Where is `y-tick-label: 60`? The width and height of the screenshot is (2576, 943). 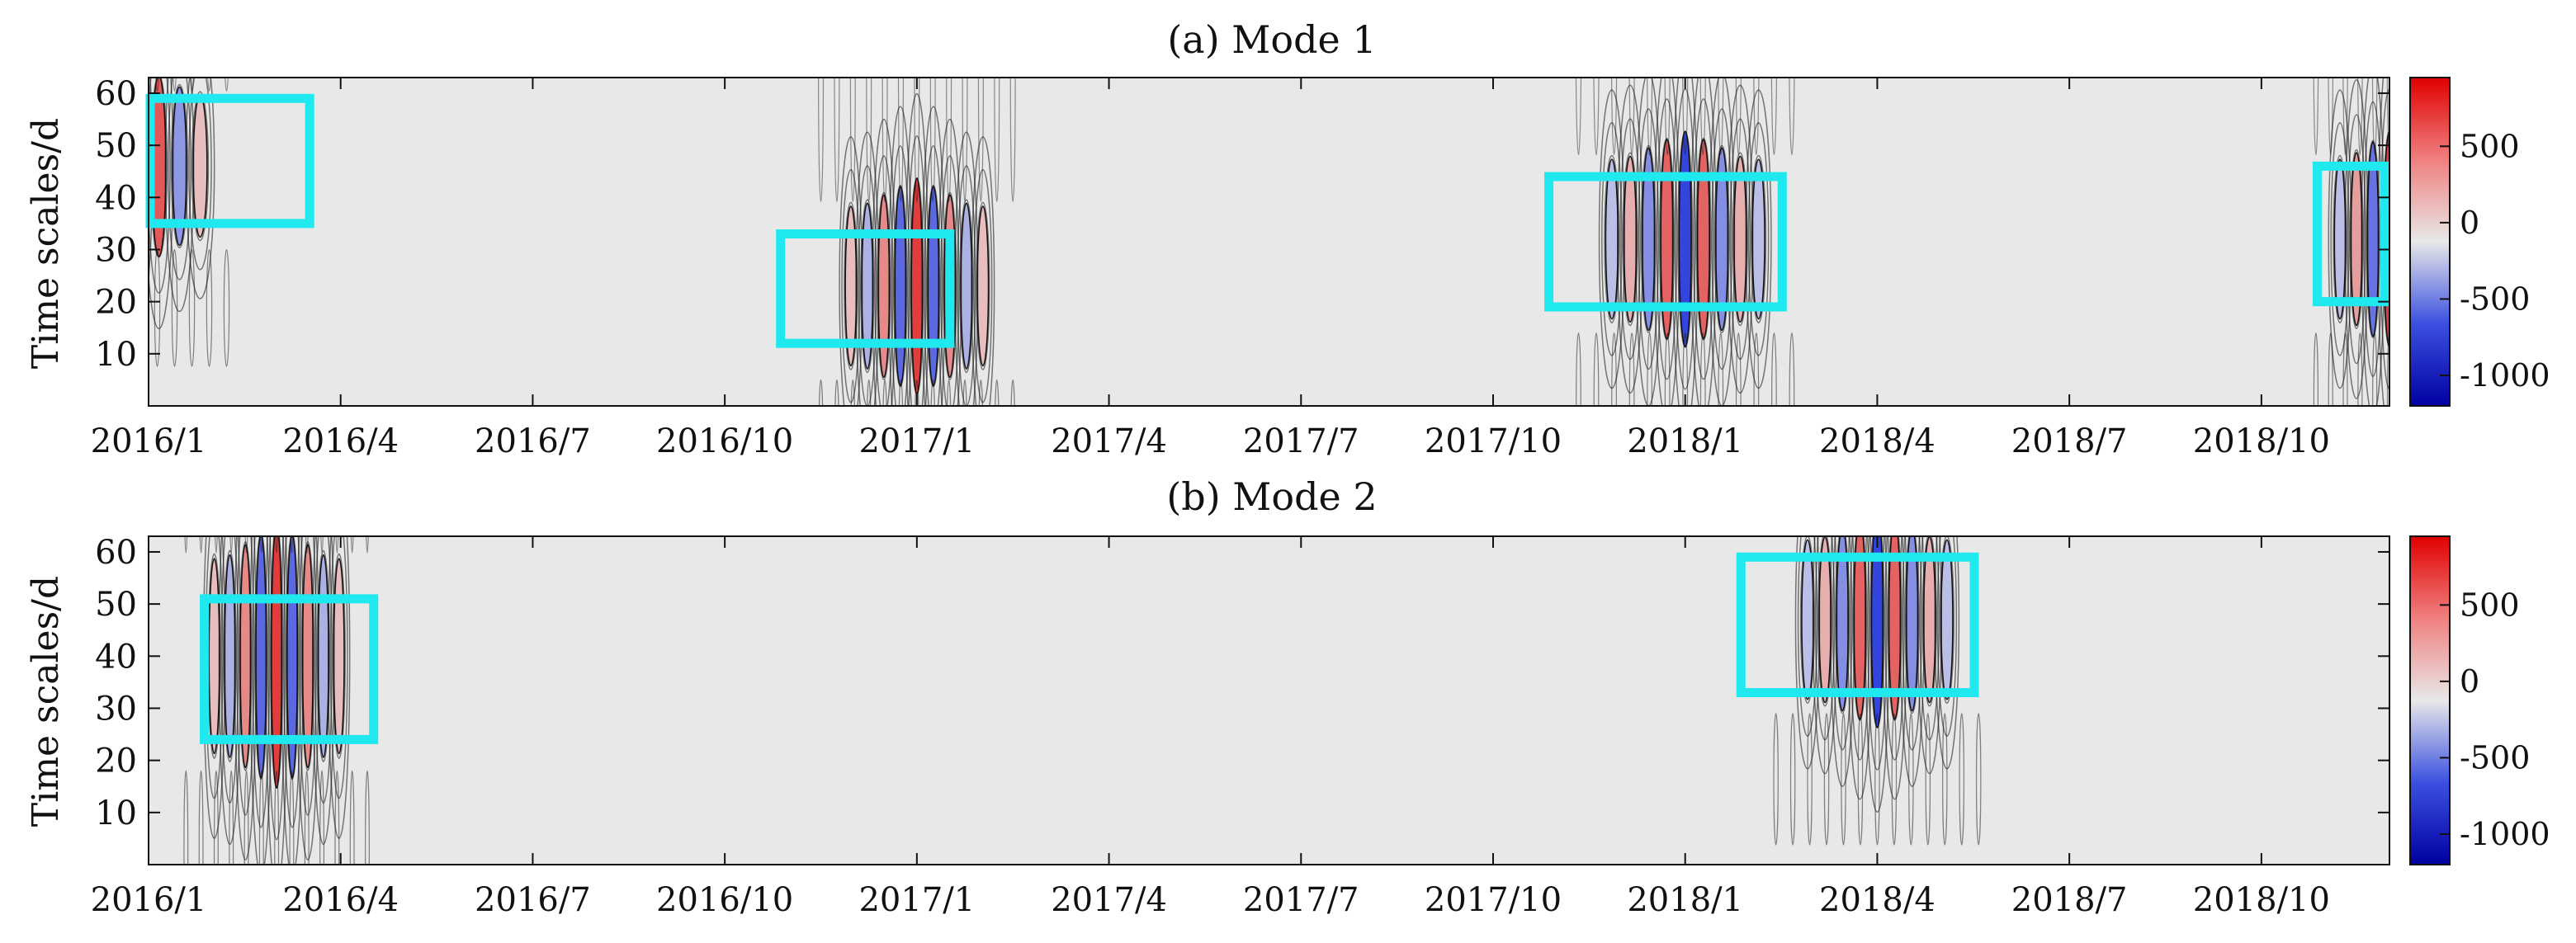
y-tick-label: 60 is located at coordinates (116, 553).